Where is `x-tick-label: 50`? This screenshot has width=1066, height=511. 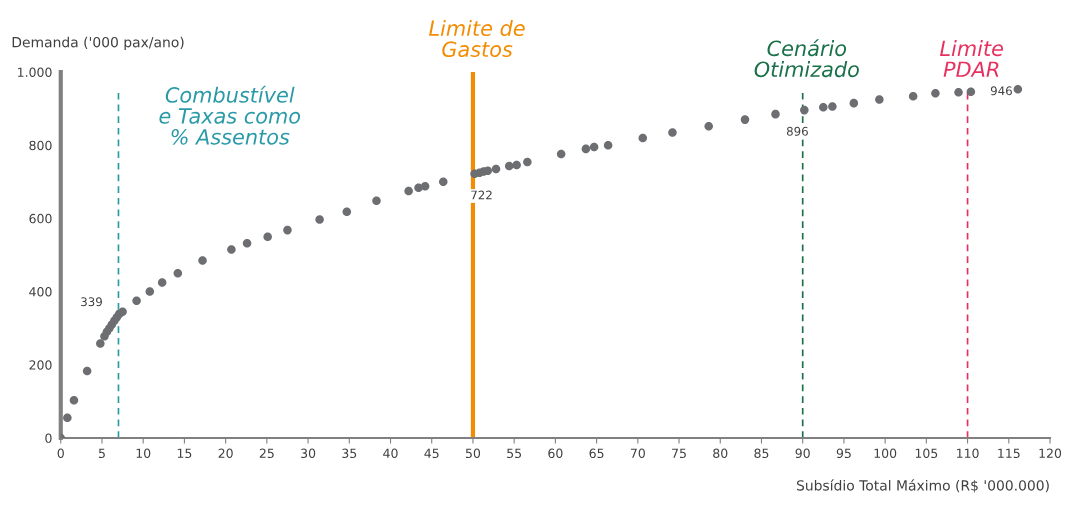
x-tick-label: 50 is located at coordinates (473, 453).